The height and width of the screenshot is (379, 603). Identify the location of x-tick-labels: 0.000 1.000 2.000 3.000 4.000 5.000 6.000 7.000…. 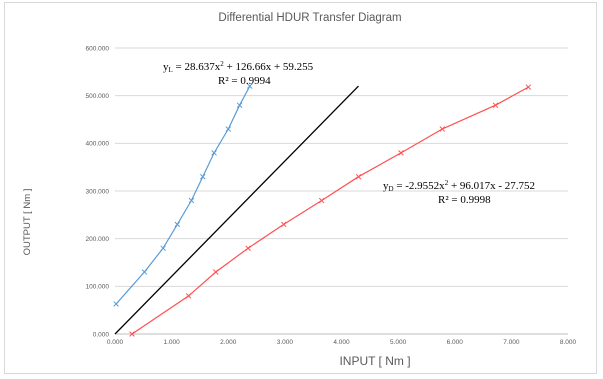
(342, 342).